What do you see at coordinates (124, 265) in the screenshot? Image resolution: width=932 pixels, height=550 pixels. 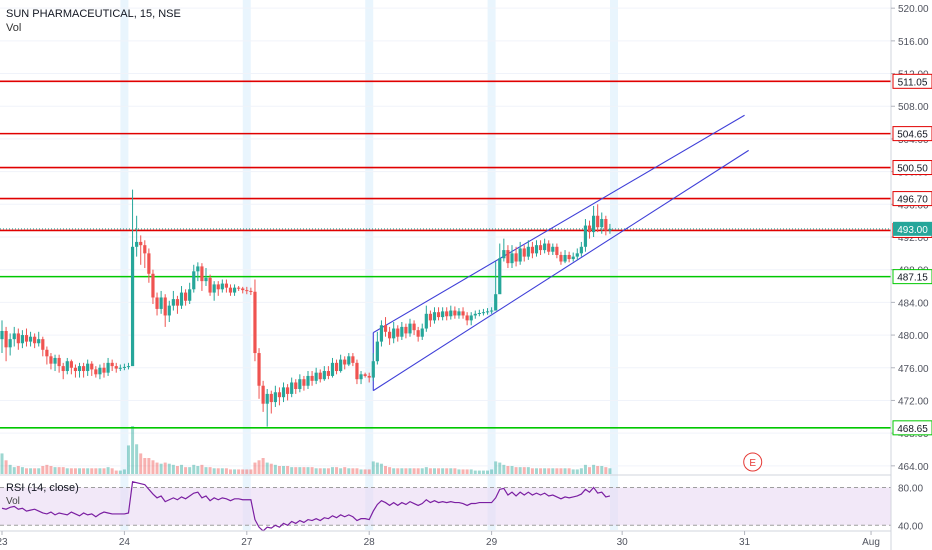 I see `session-shade` at bounding box center [124, 265].